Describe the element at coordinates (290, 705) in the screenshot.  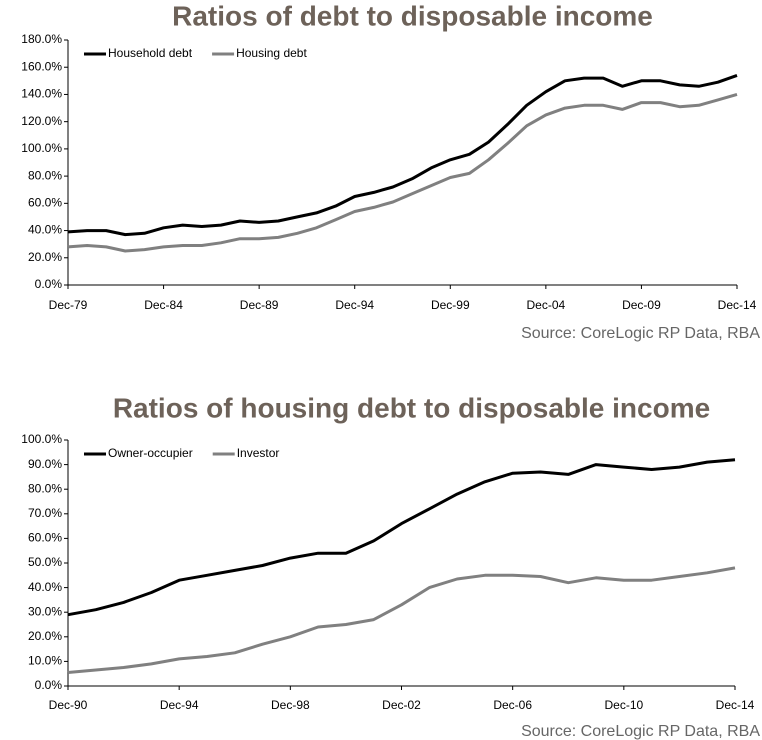
I see `x-tick-label: Dec-98` at that location.